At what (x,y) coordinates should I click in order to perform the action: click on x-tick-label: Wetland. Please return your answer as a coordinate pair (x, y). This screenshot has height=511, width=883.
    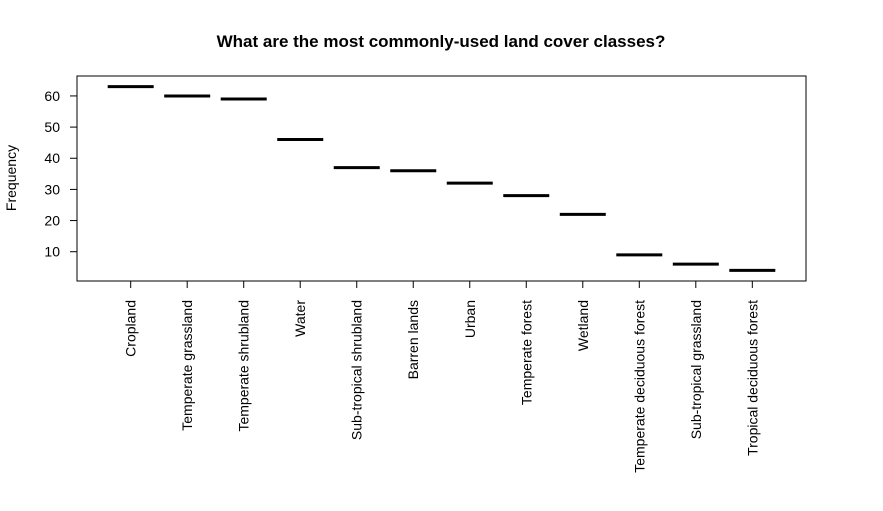
    Looking at the image, I should click on (583, 325).